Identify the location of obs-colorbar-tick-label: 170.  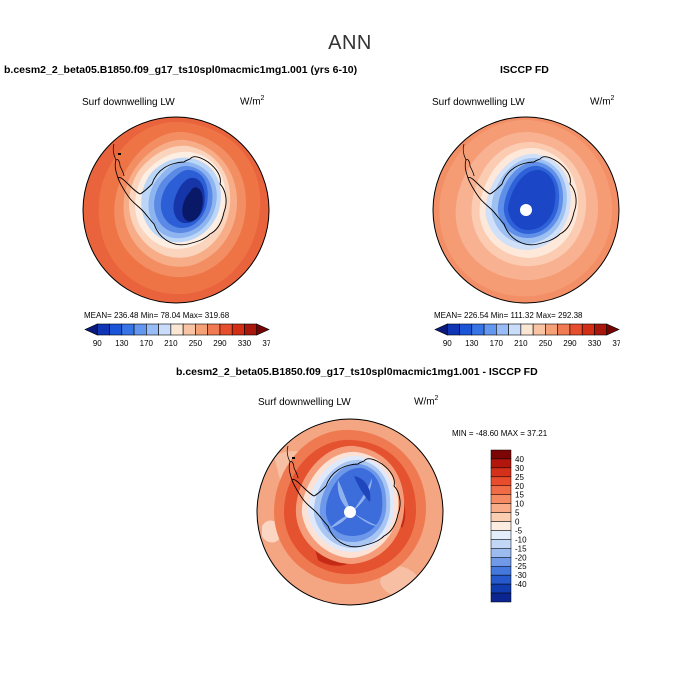
(497, 343).